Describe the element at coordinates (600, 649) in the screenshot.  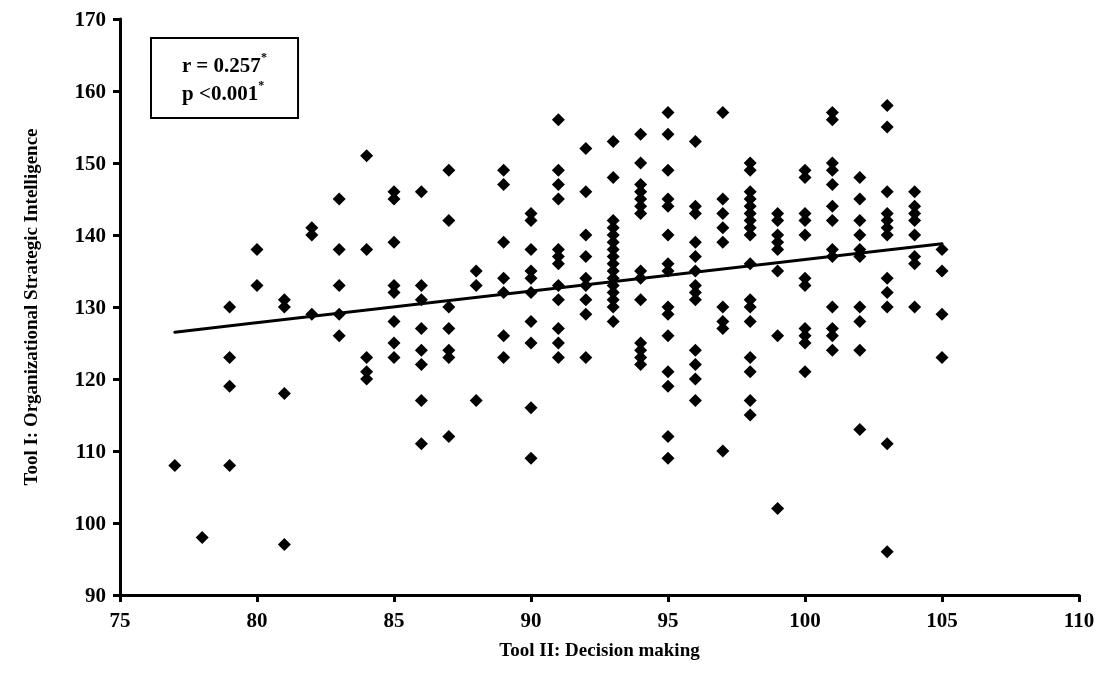
I see `x-axis-title: Tool II: Decision making` at that location.